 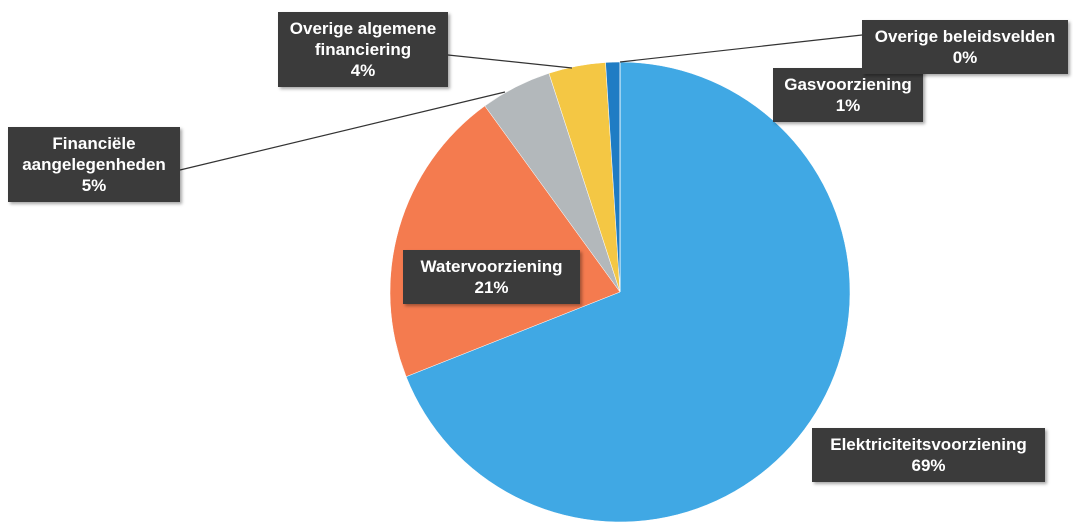 I want to click on label-name: Gasvoorziening, so click(x=848, y=84).